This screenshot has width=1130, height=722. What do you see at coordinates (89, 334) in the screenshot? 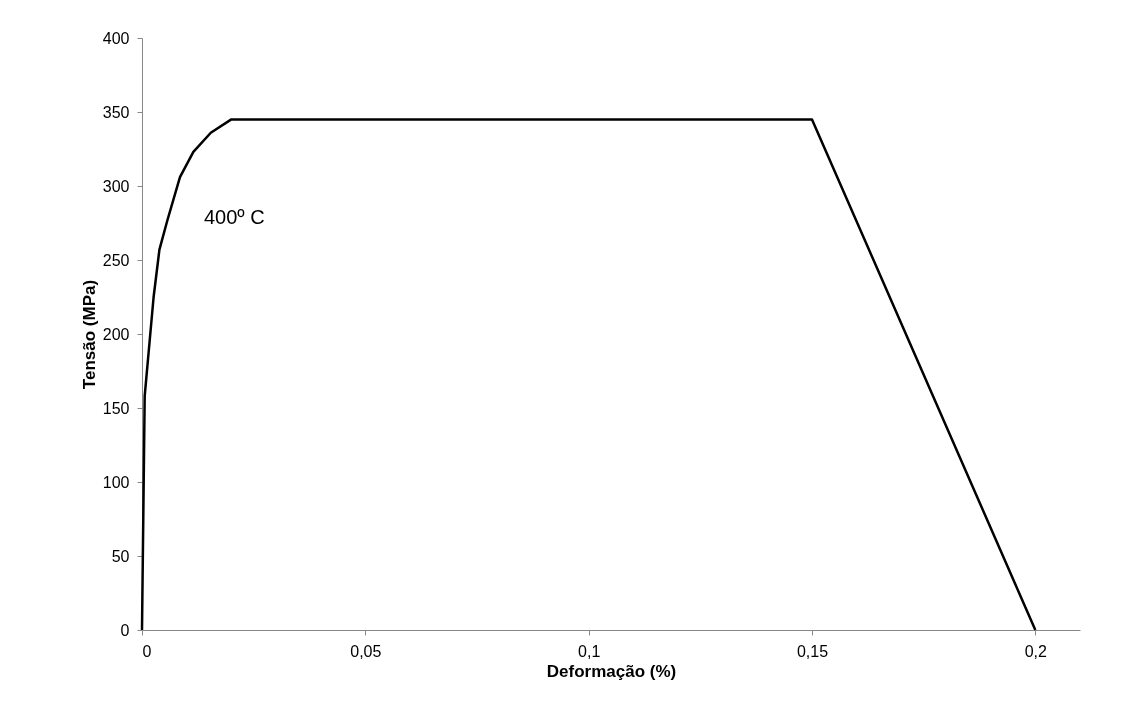
I see `y-axis-title: Tensão (MPa)` at bounding box center [89, 334].